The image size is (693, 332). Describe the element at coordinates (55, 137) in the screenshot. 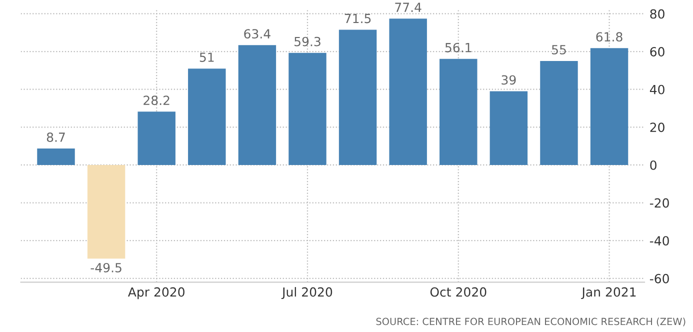

I see `data-label: 8.7` at that location.